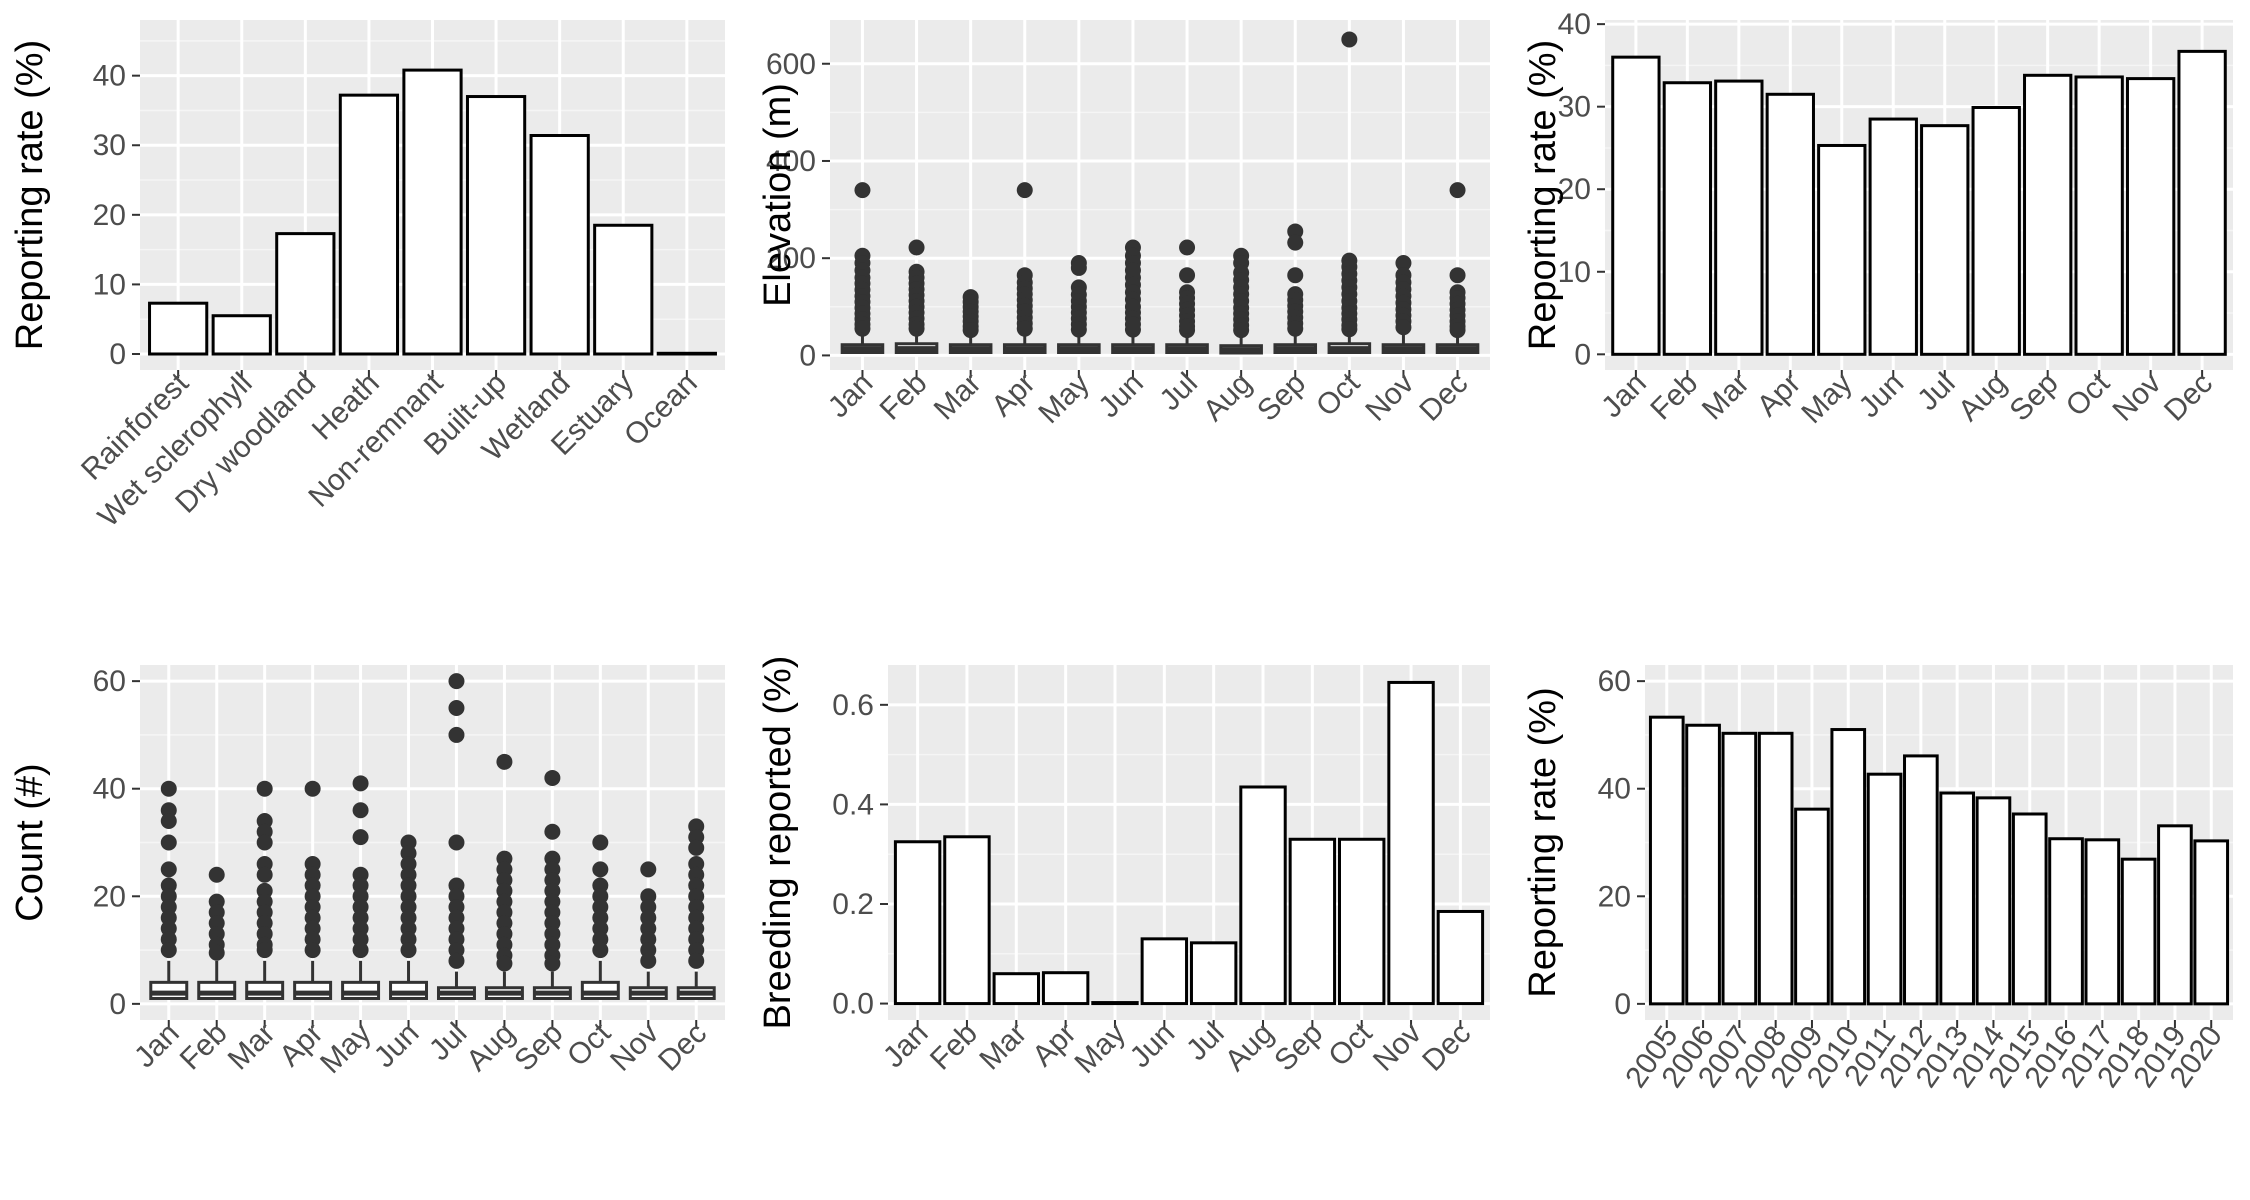  Describe the element at coordinates (2029, 909) in the screenshot. I see `bar-2015` at that location.